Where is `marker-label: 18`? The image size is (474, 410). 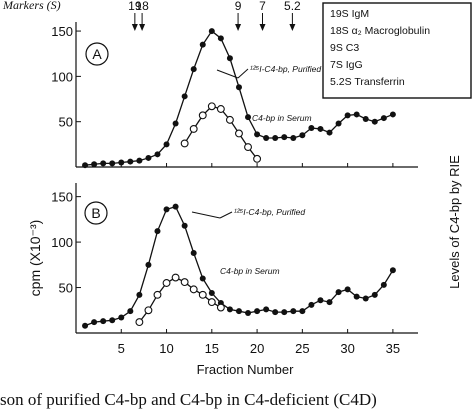
marker-label: 18 is located at coordinates (142, 6).